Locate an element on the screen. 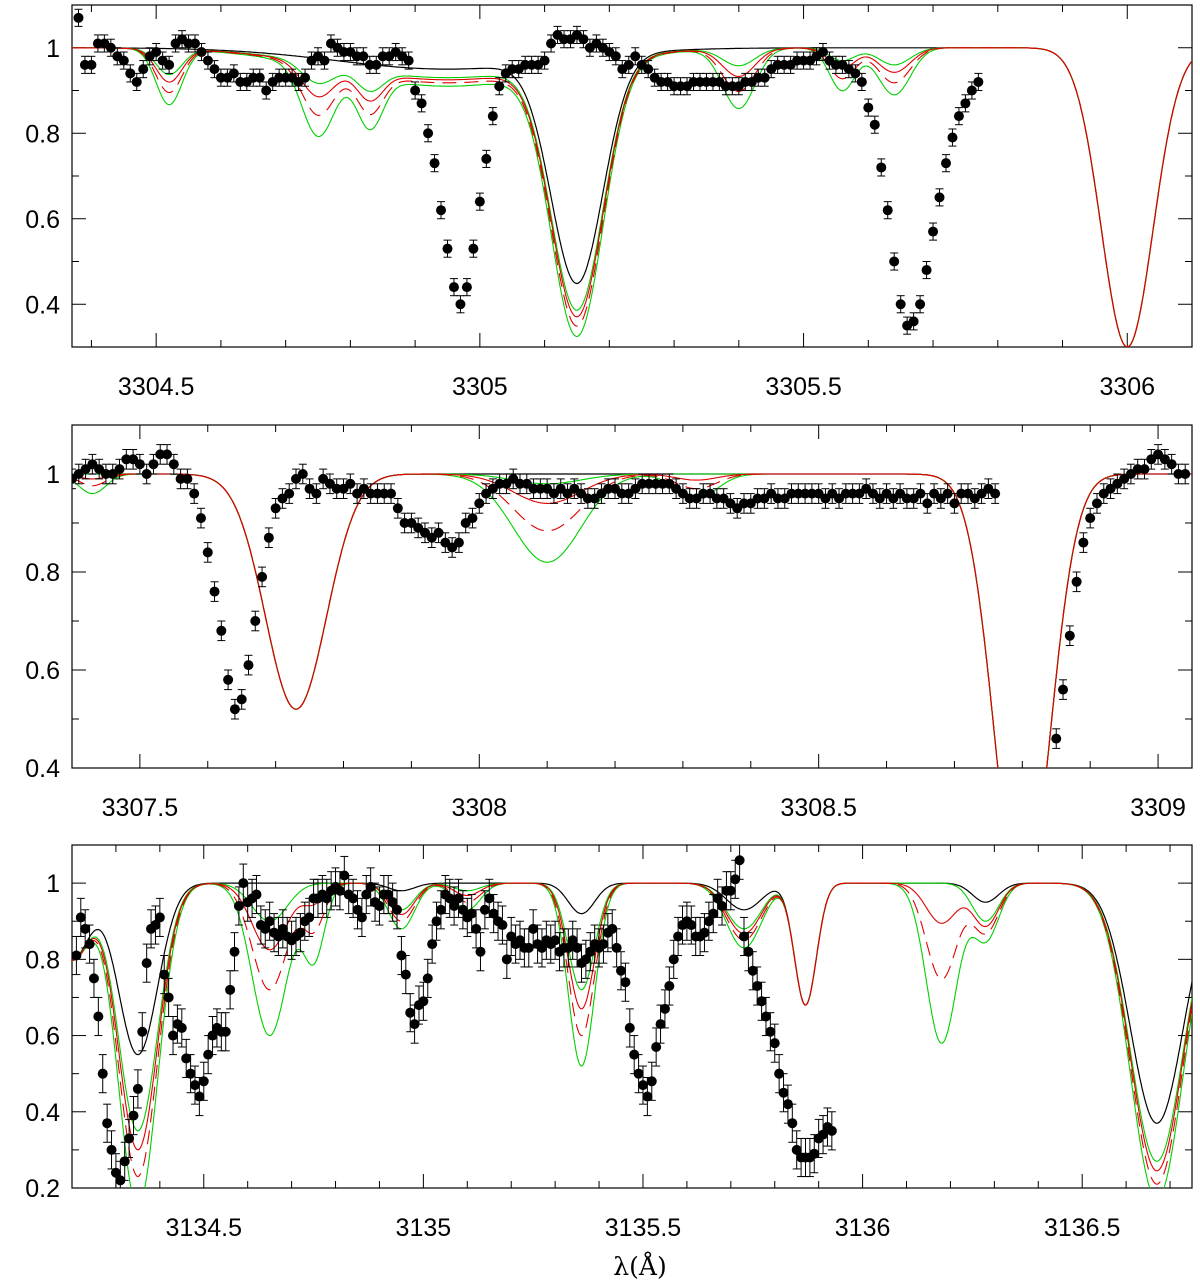 The image size is (1200, 1285). y-tick-label: 0.4 is located at coordinates (42, 1113).